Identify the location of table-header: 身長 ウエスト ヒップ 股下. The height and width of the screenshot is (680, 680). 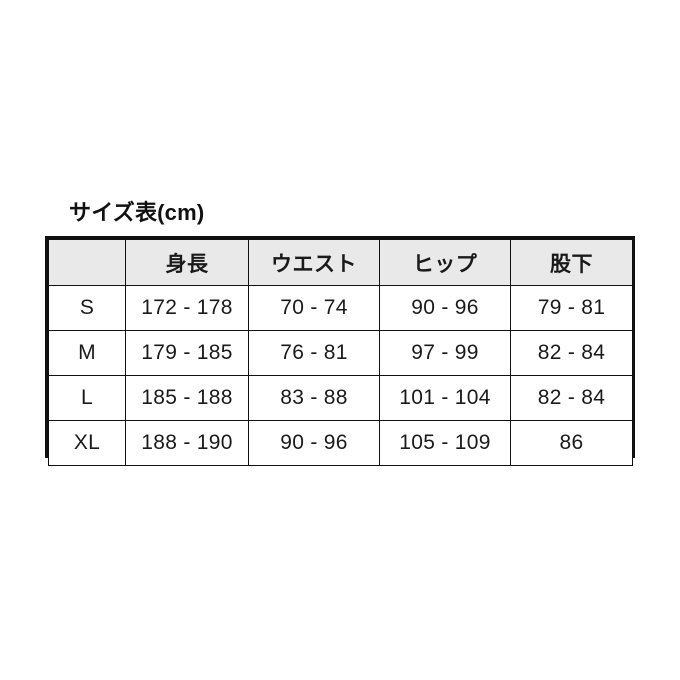
(340, 262).